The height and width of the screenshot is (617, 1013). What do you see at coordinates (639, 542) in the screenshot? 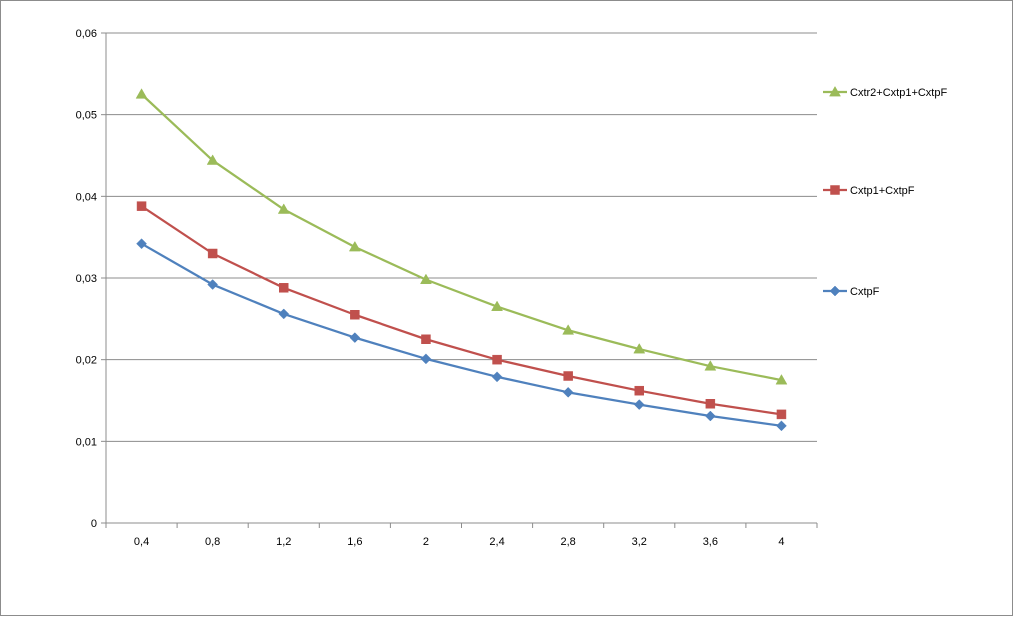
I see `x-tick-label: 3,2` at bounding box center [639, 542].